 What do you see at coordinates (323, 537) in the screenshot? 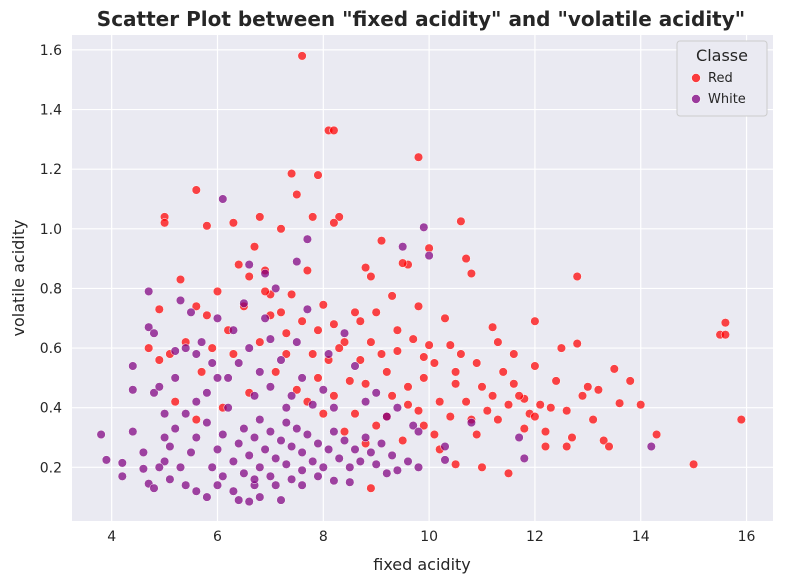
I see `x-tick-label: 8` at bounding box center [323, 537].